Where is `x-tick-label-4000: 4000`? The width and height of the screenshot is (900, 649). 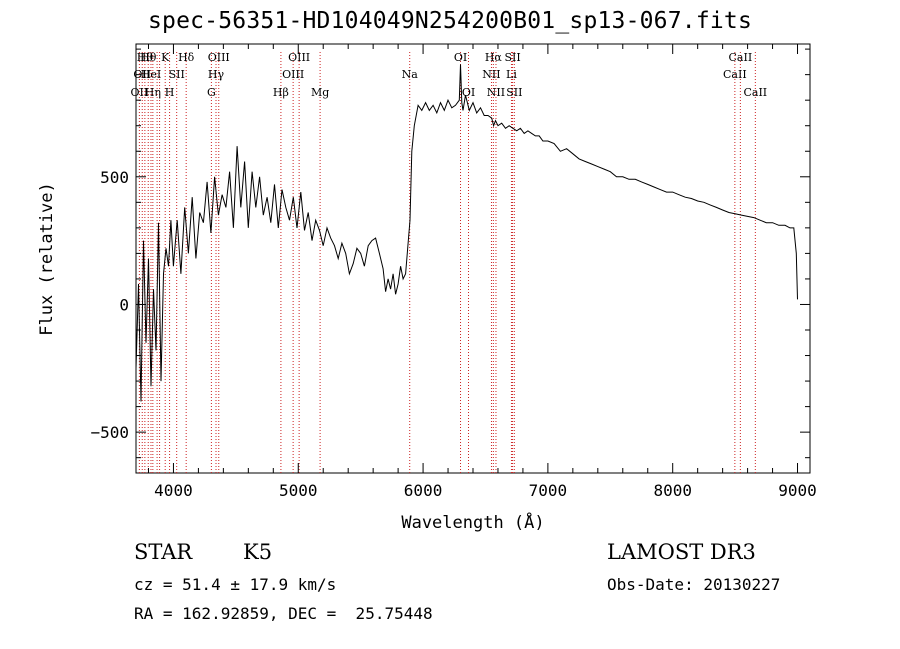
x-tick-label-4000: 4000 is located at coordinates (173, 490).